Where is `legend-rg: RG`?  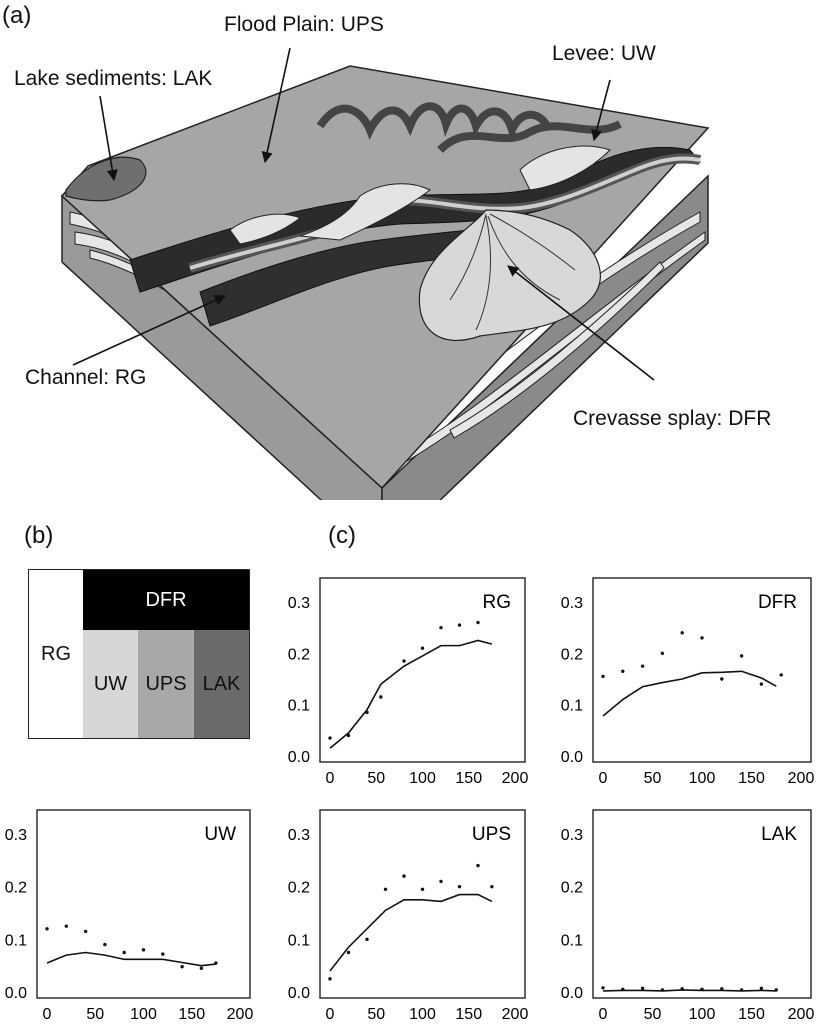
legend-rg: RG is located at coordinates (56, 654).